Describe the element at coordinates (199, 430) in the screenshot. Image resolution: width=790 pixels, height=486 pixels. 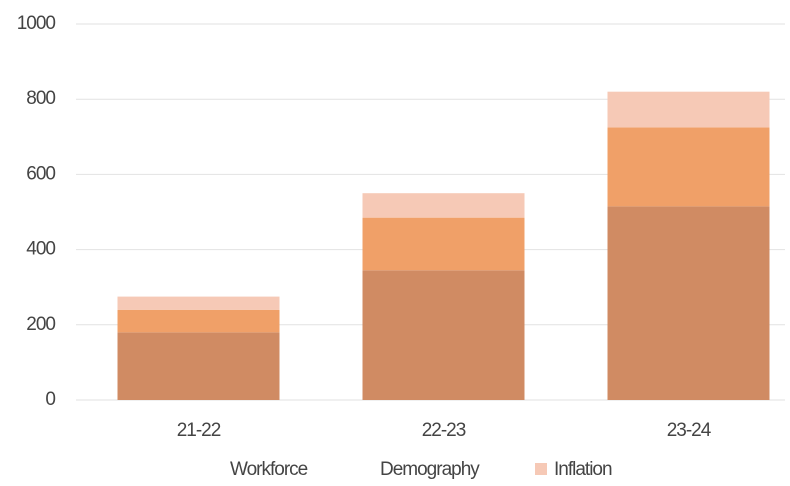
I see `x-tick-label: 21-22` at that location.